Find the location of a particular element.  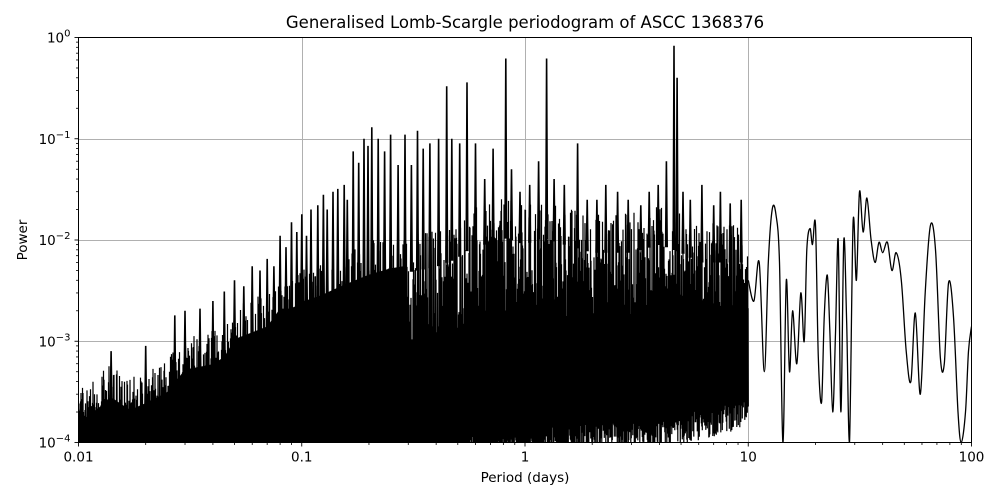

y-axis-label: Power is located at coordinates (23, 239).